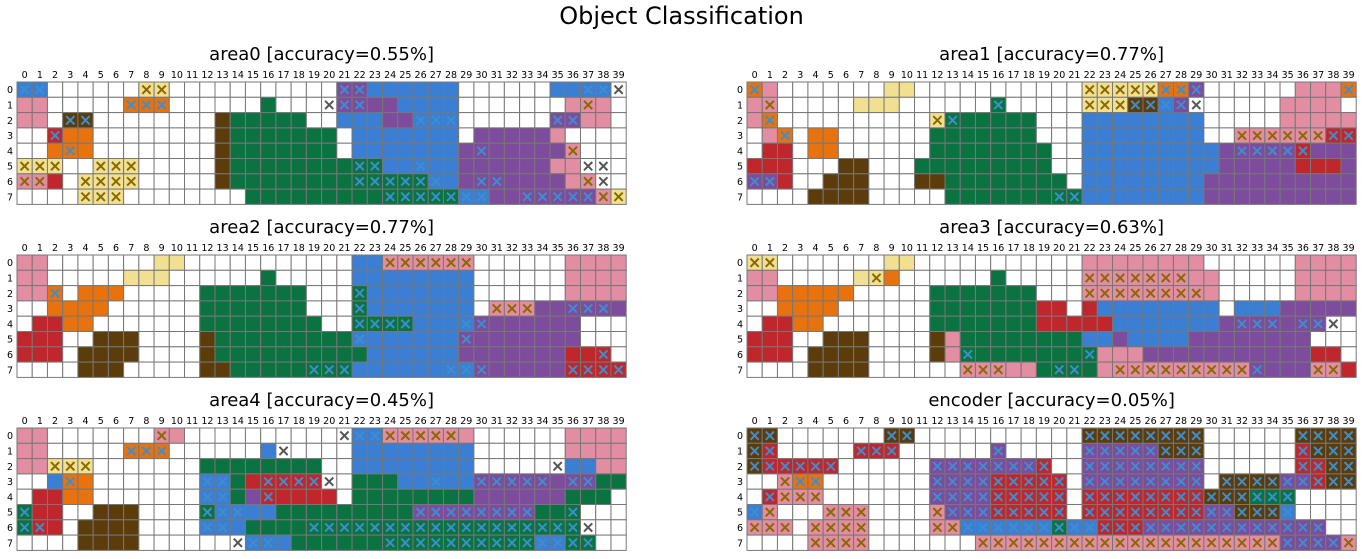 The width and height of the screenshot is (1363, 559). I want to click on x-tick-label: 21, so click(344, 421).